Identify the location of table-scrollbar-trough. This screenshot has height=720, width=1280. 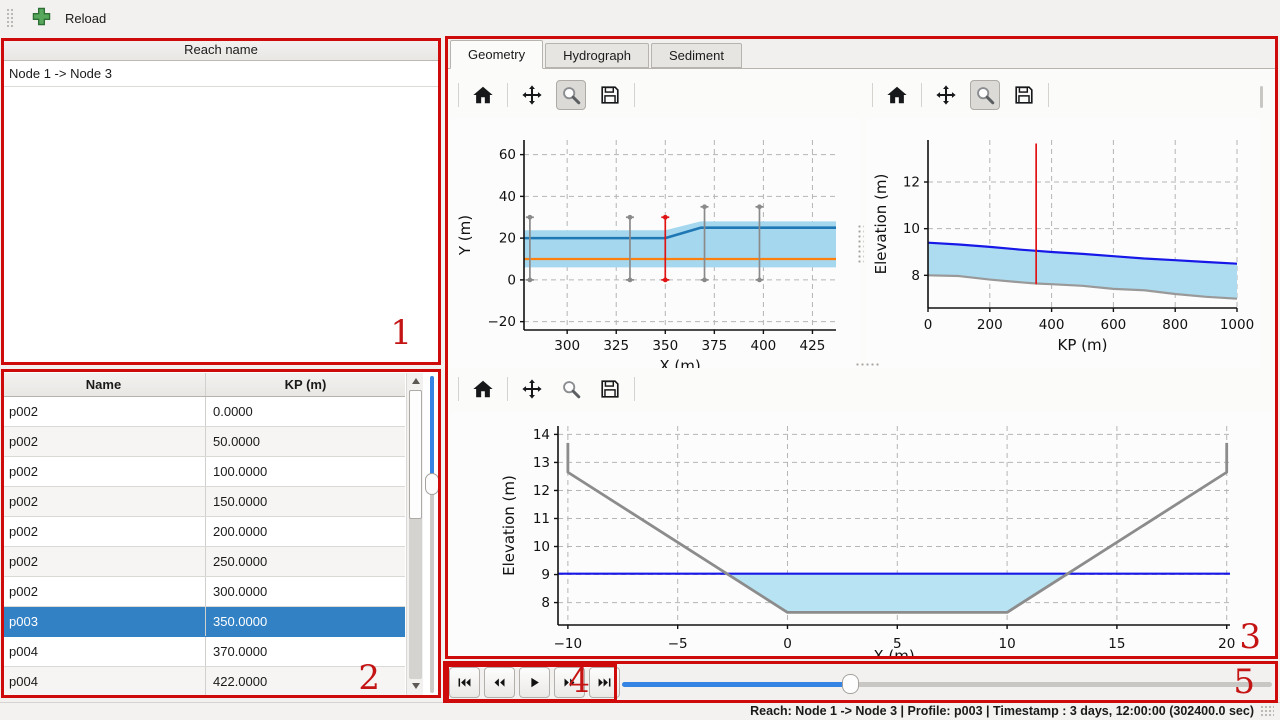
(415, 534).